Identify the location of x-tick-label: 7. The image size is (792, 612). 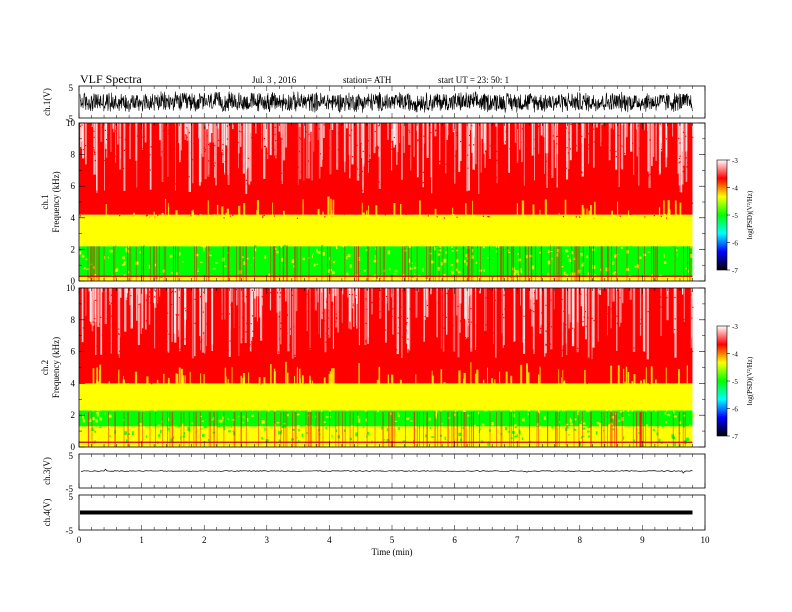
(517, 540).